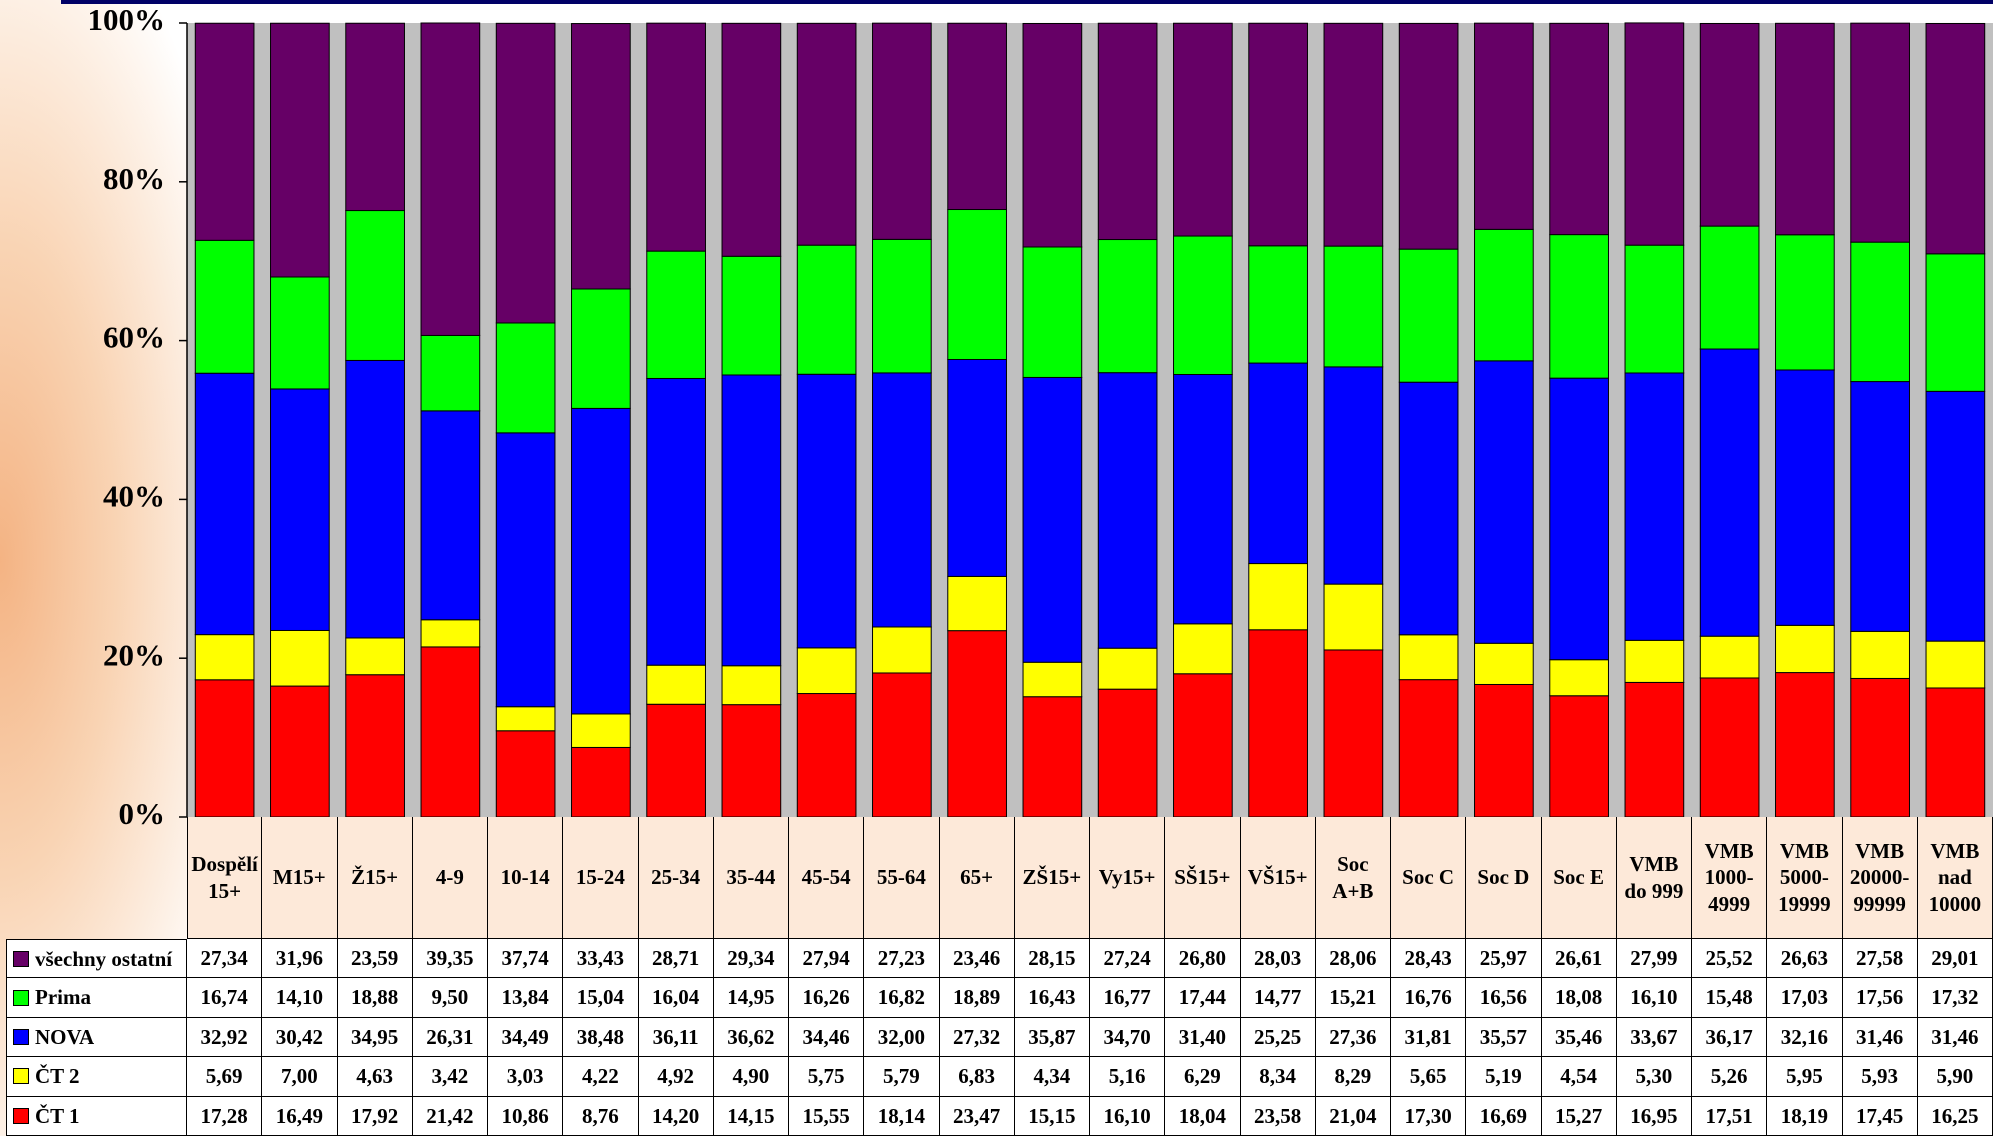 Image resolution: width=1993 pixels, height=1136 pixels. What do you see at coordinates (1805, 959) in the screenshot?
I see `value-cell: 26,63` at bounding box center [1805, 959].